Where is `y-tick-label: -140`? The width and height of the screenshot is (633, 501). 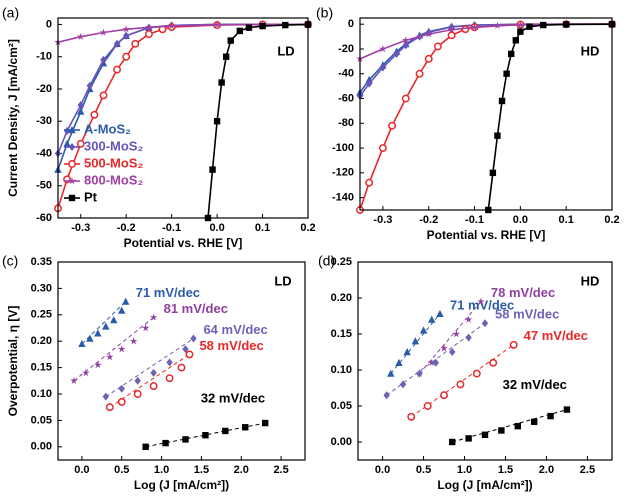 y-tick-label: -140 is located at coordinates (343, 198).